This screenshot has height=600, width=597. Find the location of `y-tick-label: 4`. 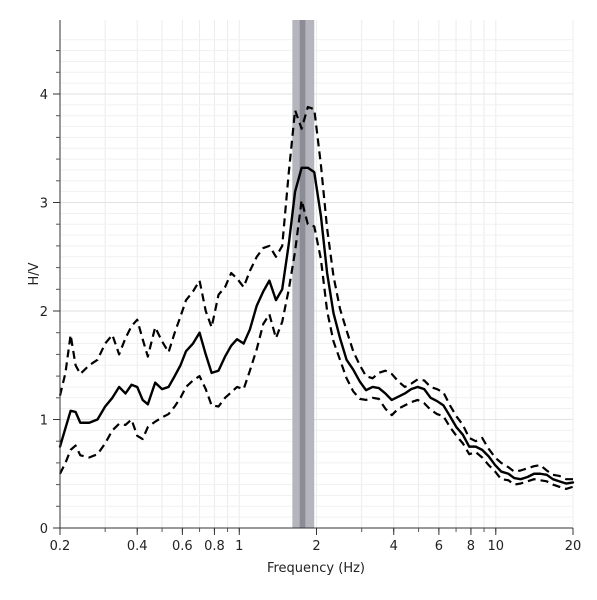

y-tick-label: 4 is located at coordinates (44, 95).